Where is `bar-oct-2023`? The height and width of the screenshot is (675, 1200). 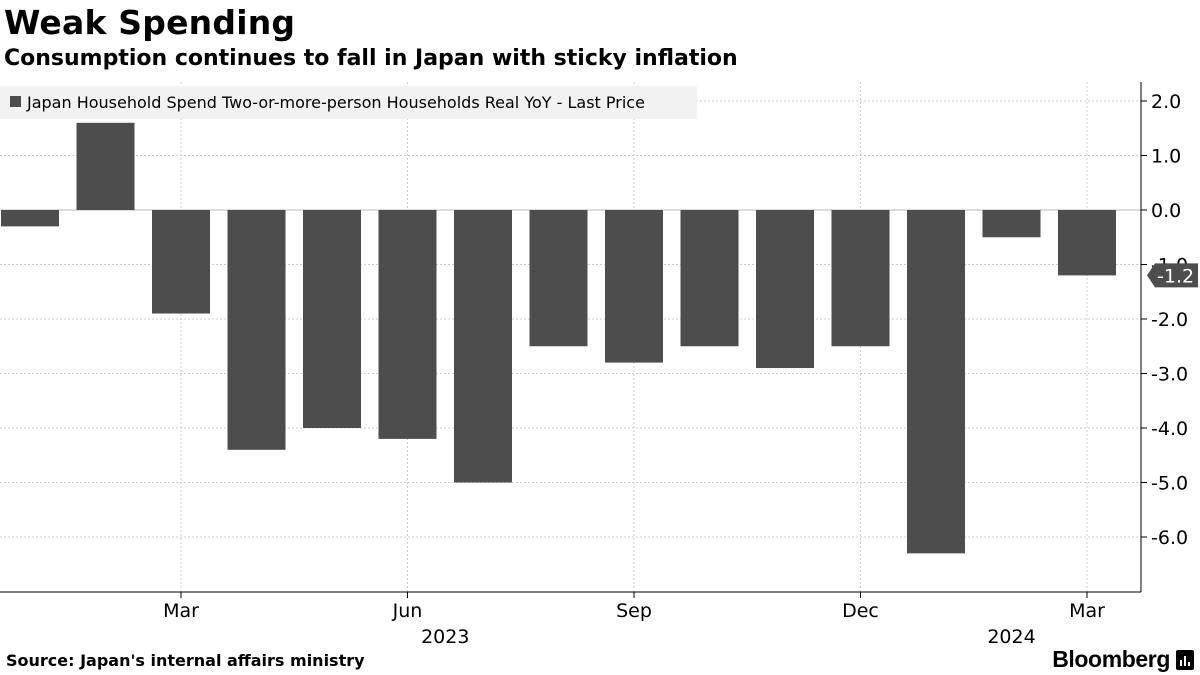 bar-oct-2023 is located at coordinates (709, 278).